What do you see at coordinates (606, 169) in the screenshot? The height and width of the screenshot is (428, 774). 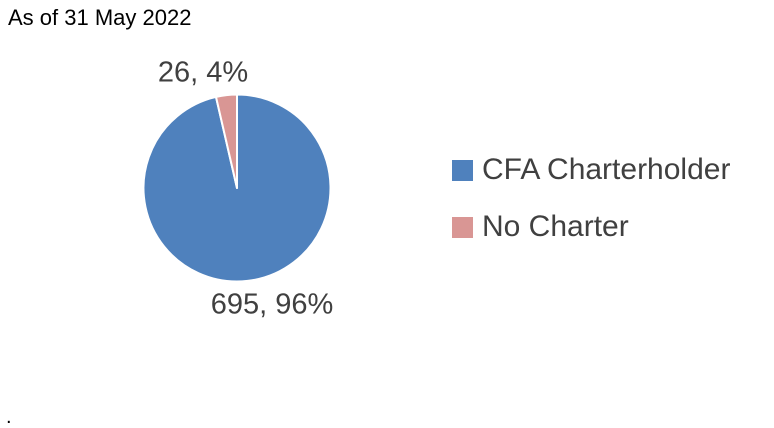 I see `legend-label-cfa-charterholder: CFA Charterholder` at bounding box center [606, 169].